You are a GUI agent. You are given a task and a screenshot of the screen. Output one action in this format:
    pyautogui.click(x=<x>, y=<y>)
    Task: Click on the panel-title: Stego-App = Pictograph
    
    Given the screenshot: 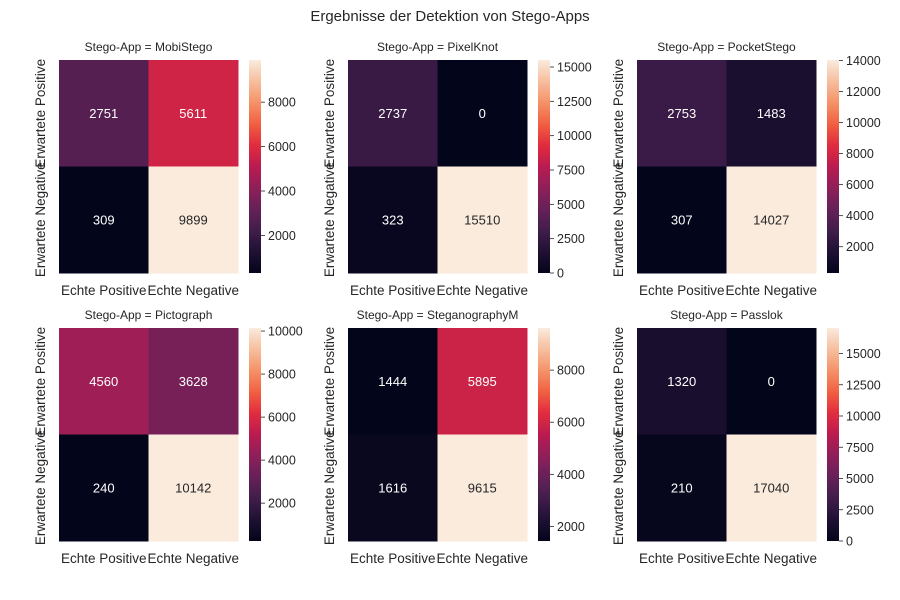 What is the action you would take?
    pyautogui.click(x=149, y=315)
    